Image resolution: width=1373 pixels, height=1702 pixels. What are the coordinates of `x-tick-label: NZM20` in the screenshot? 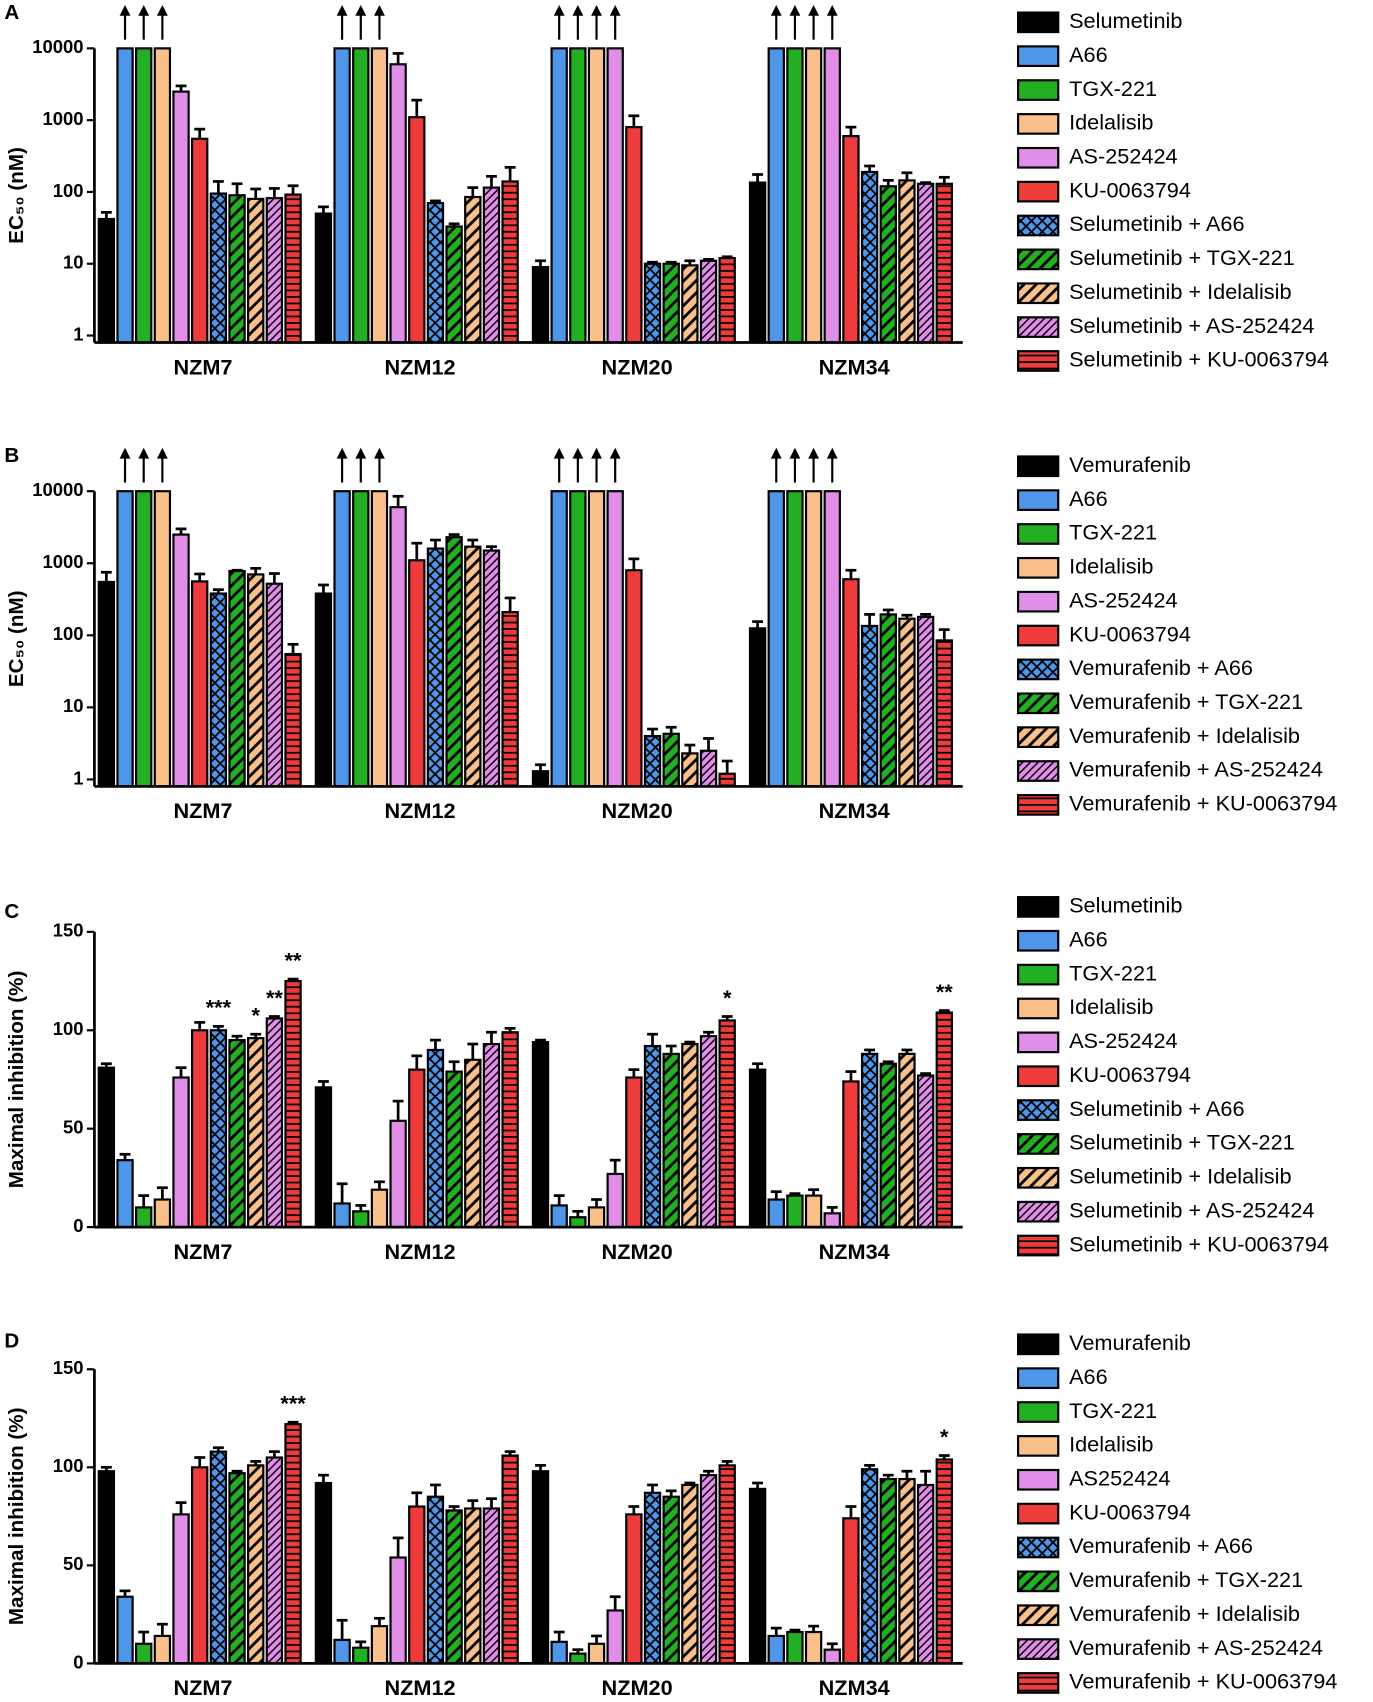 It's located at (637, 366).